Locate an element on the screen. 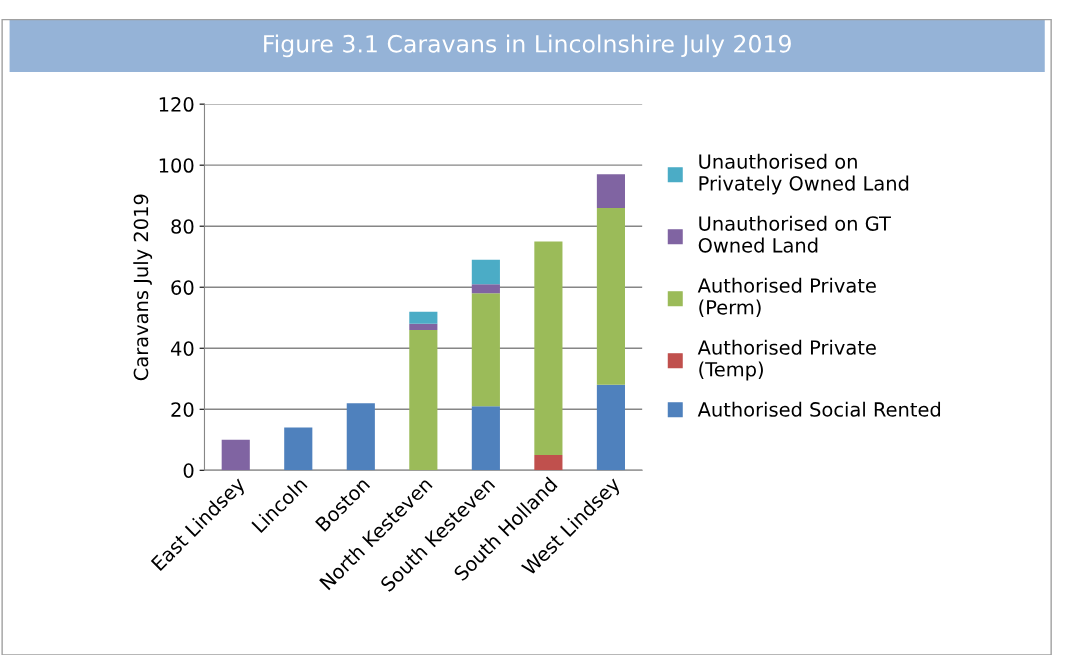 The height and width of the screenshot is (655, 1065). legend-label: Unauthorised on GT Owned Land is located at coordinates (794, 234).